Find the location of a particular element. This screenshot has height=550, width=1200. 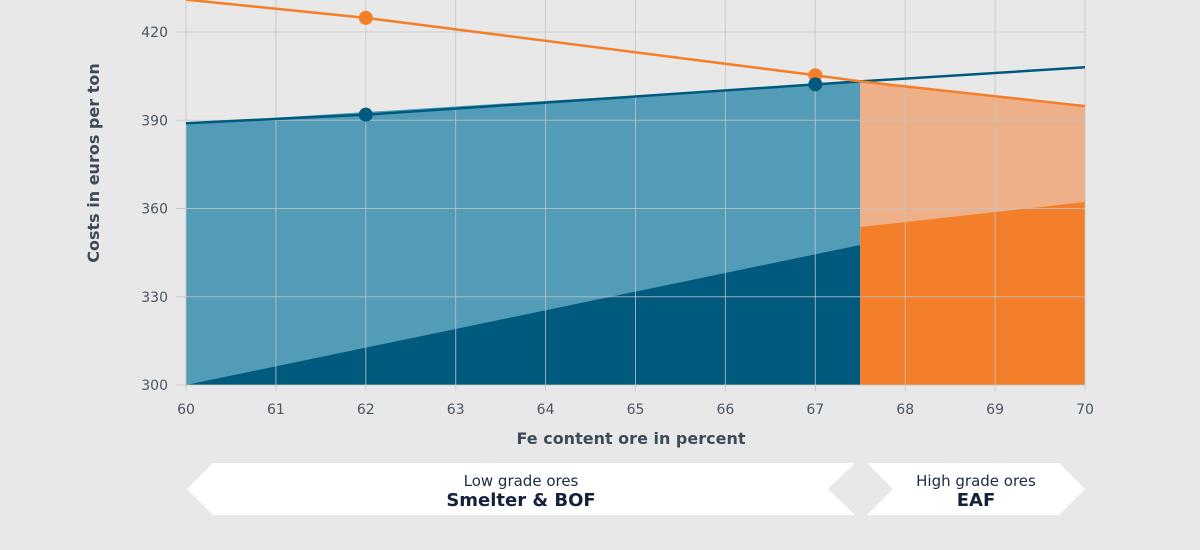

banner-low-grade-subtitle: Low grade ores is located at coordinates (521, 481).